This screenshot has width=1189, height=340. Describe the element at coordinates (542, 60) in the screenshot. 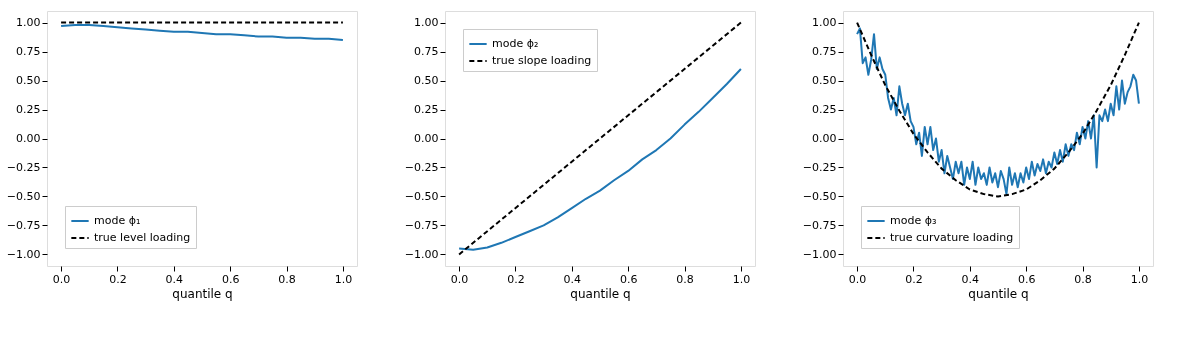

I see `legend-label: true slope loading` at that location.